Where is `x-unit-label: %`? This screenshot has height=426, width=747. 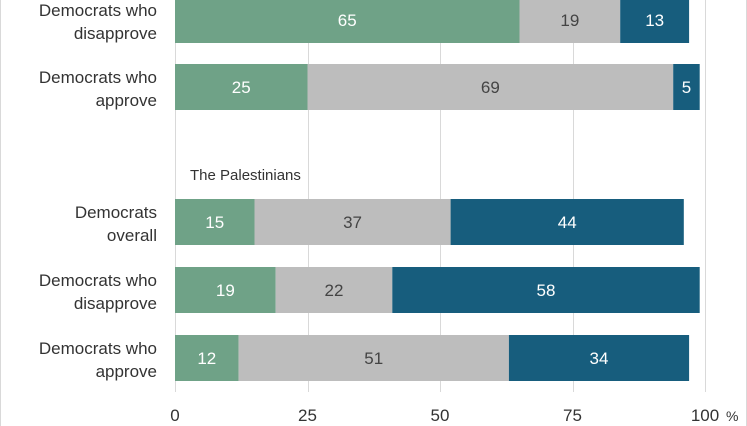 x-unit-label: % is located at coordinates (732, 416).